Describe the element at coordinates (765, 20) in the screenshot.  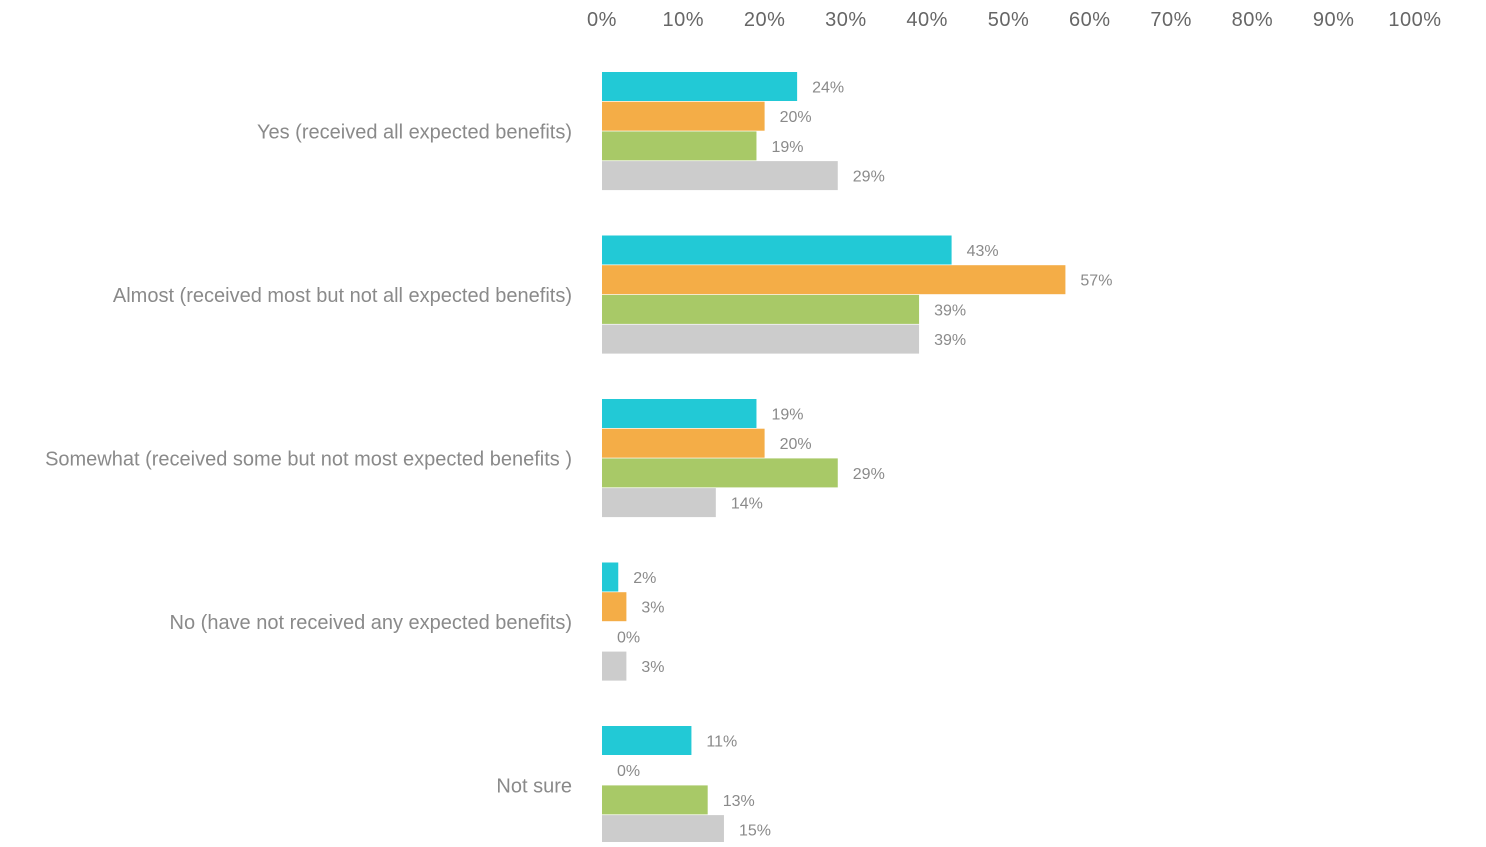
I see `x-tick-label: 20%` at that location.